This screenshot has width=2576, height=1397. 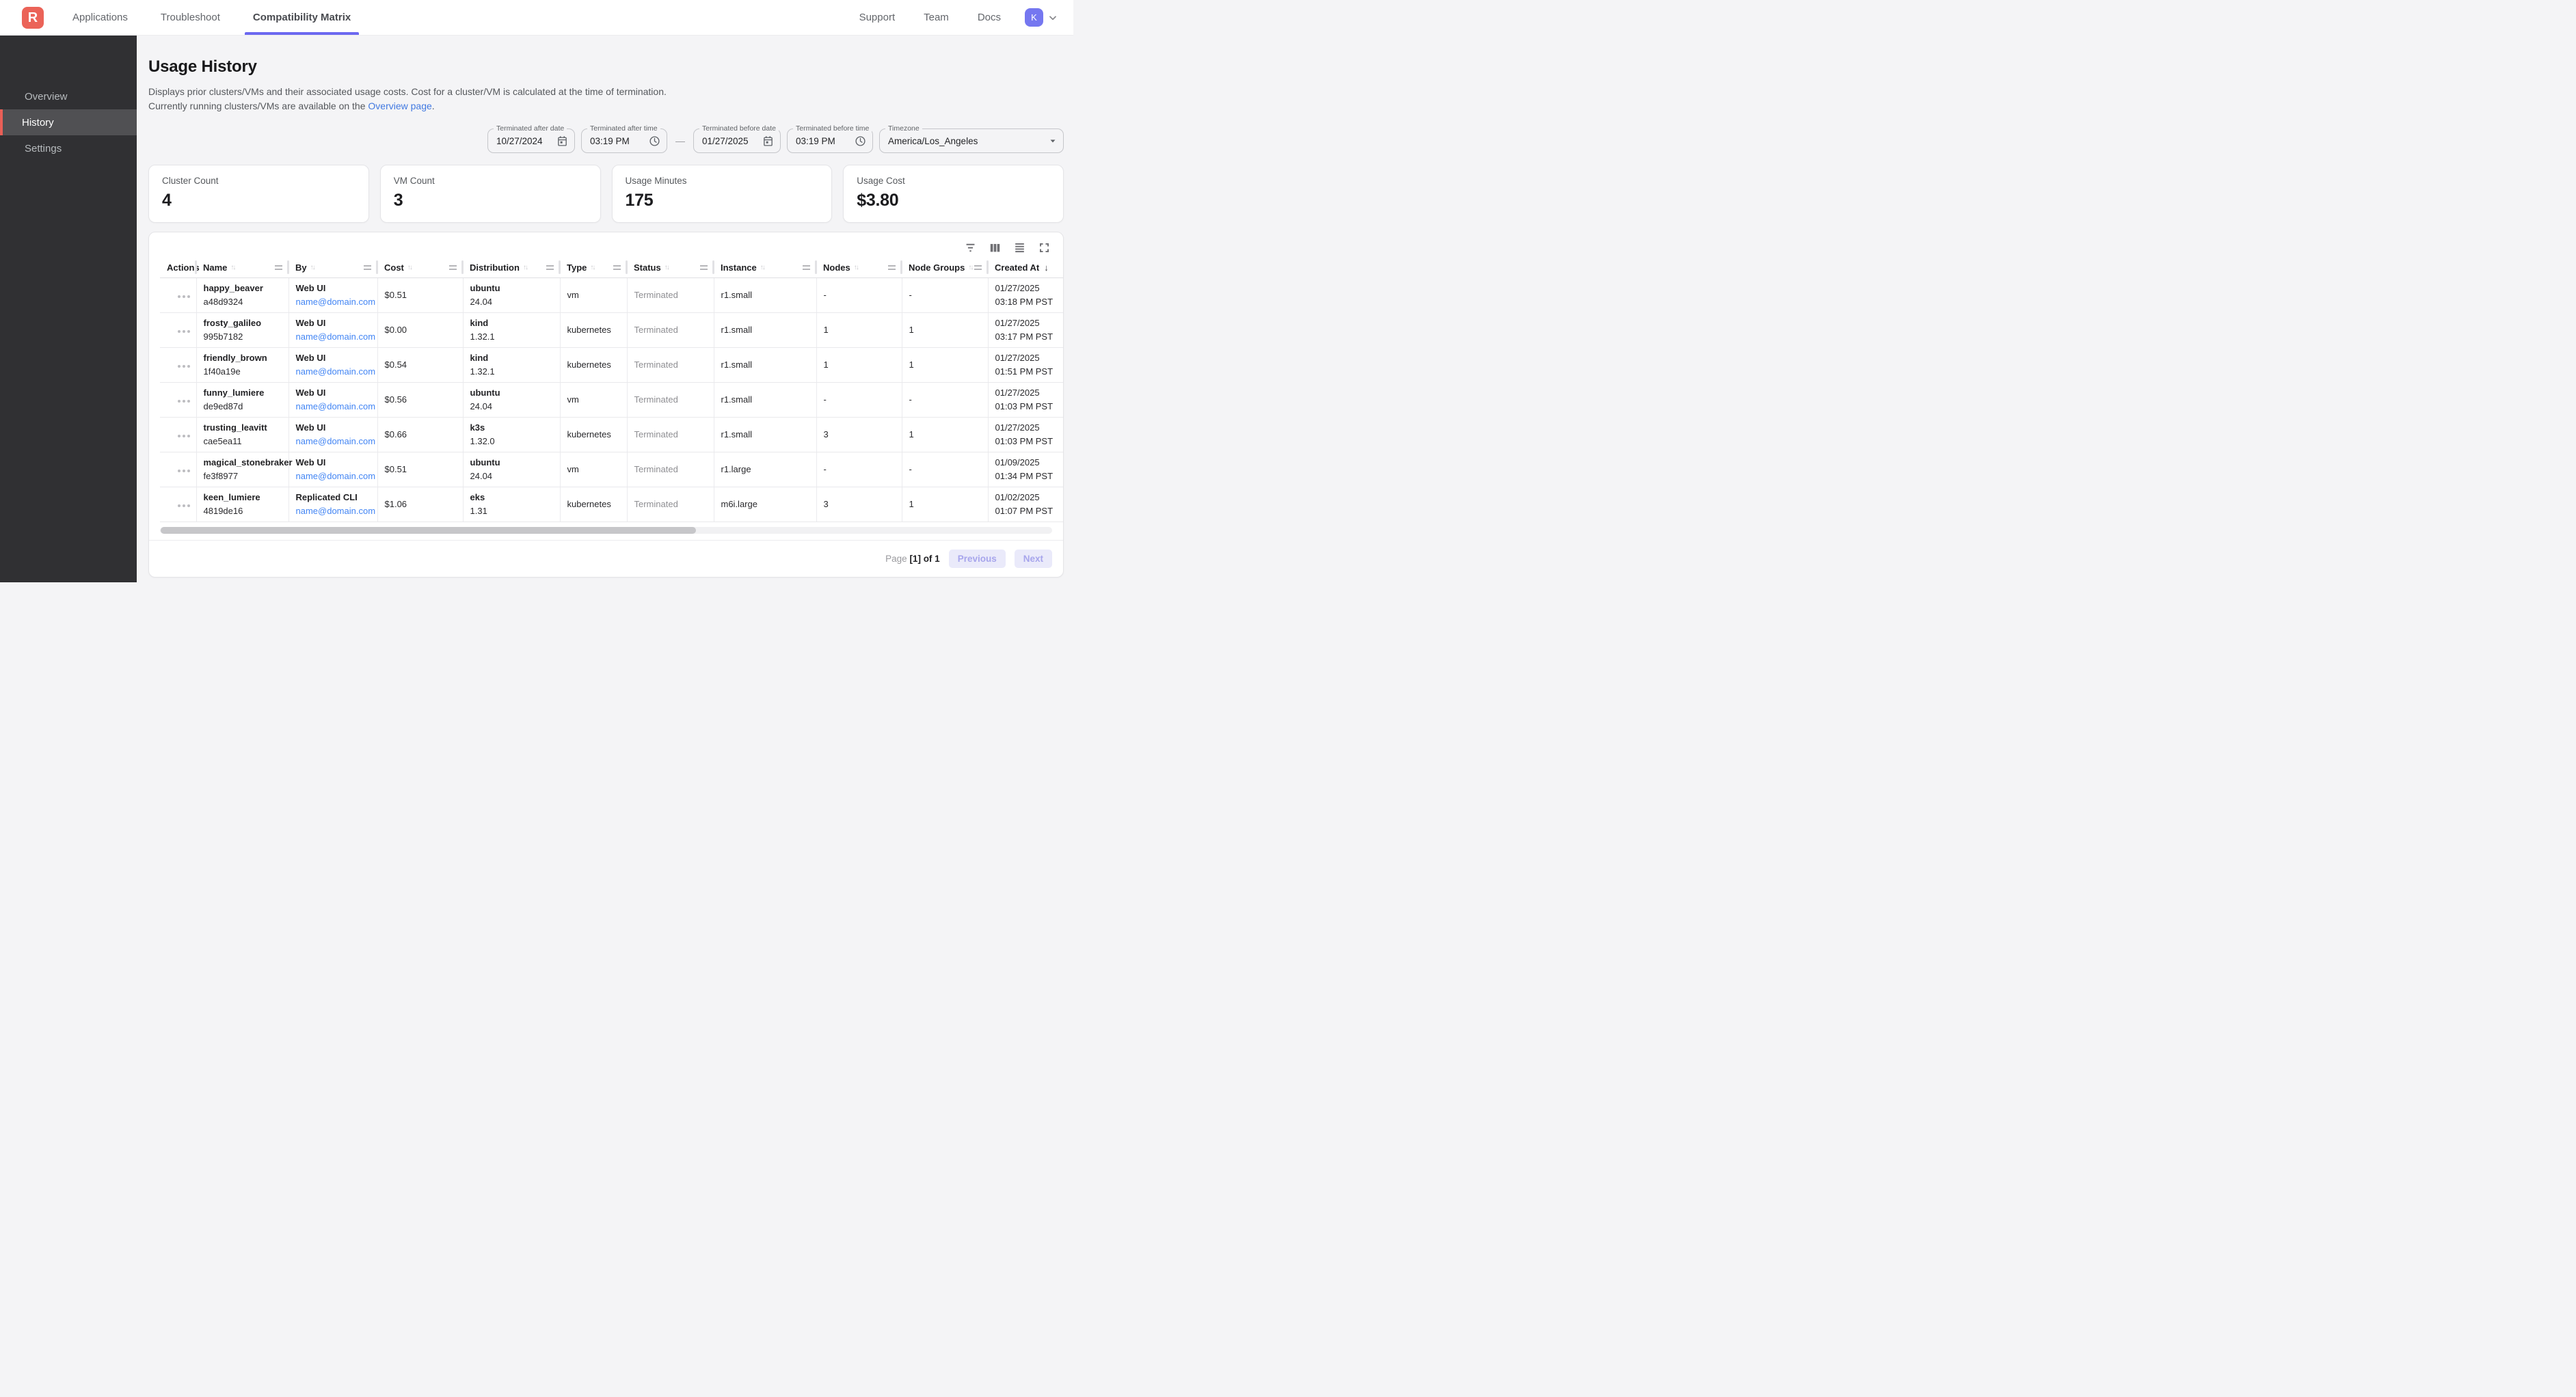 What do you see at coordinates (248, 462) in the screenshot?
I see `cluster-name: magical_stonebraker` at bounding box center [248, 462].